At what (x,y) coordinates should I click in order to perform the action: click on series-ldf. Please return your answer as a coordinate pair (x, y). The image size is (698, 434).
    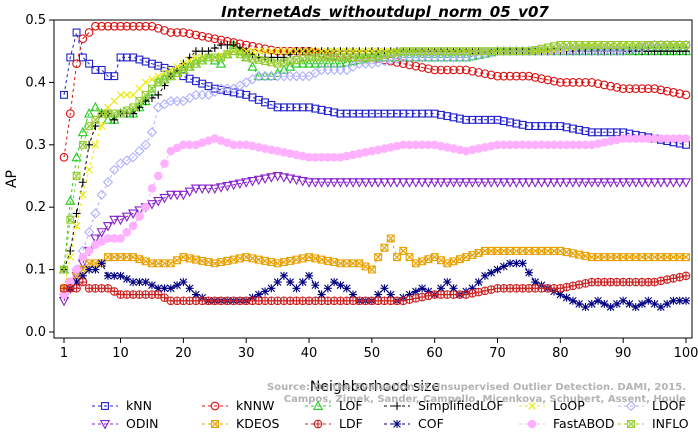
    Looking at the image, I should click on (375, 288).